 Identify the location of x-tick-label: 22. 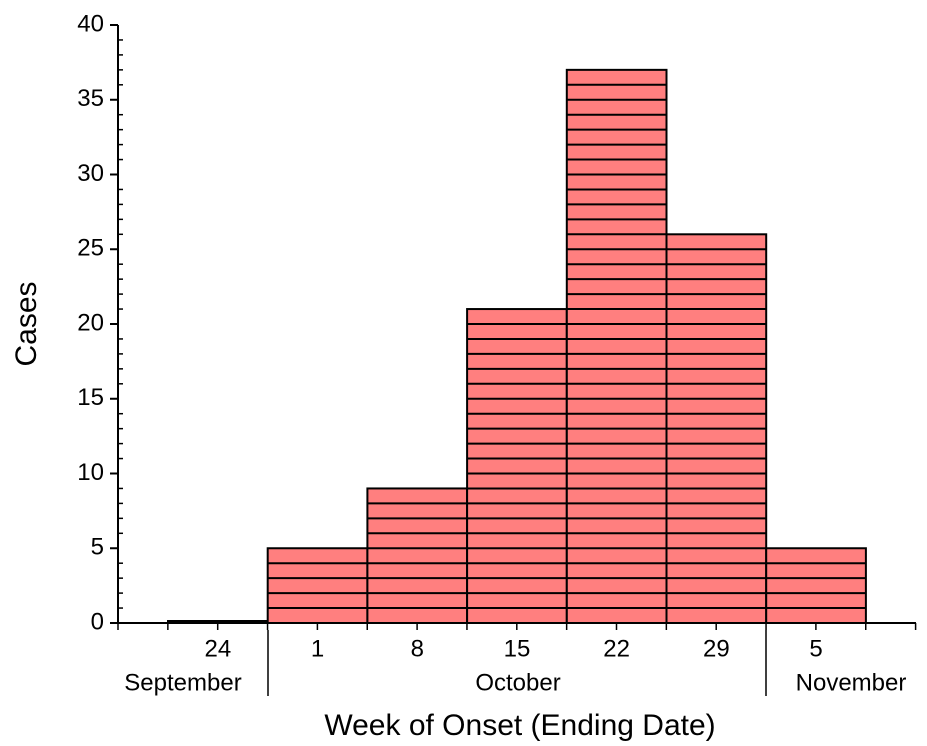
(616, 648).